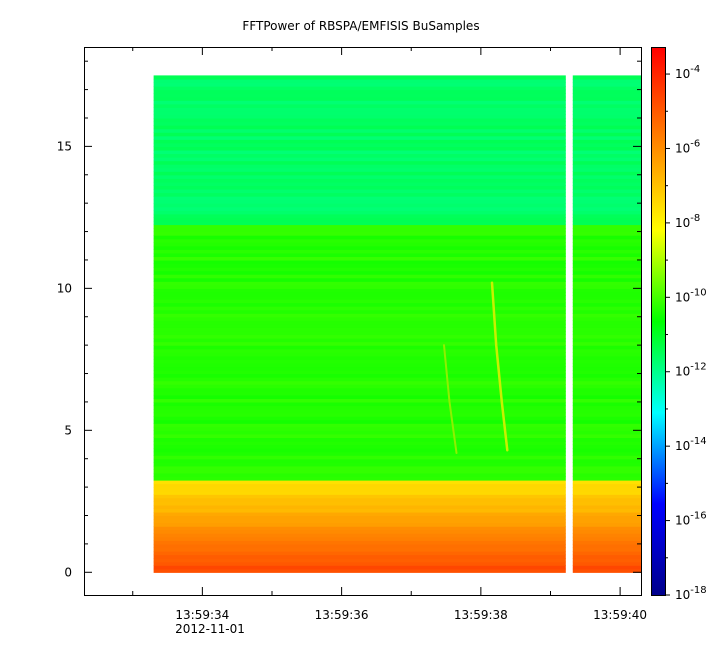 The image size is (724, 656). I want to click on colorbar-ticks: 10-4 10-6 10-8 10-10 10-12 10-14 10-16 10-18, so click(686, 333).